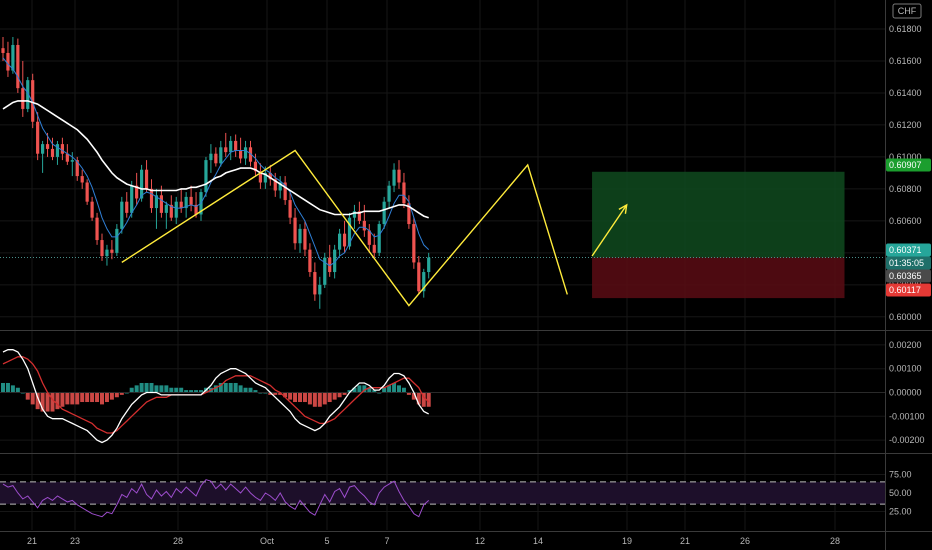 This screenshot has width=932, height=550. Describe the element at coordinates (267, 541) in the screenshot. I see `time-tick-label: Oct` at that location.